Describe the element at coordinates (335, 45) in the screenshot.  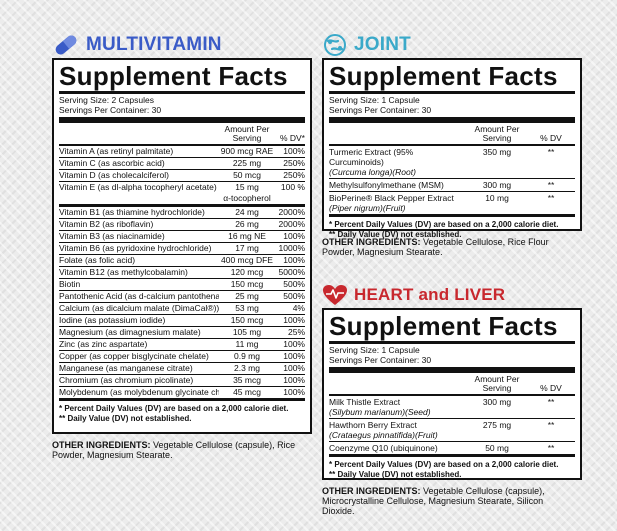
I see `joint-icon` at that location.